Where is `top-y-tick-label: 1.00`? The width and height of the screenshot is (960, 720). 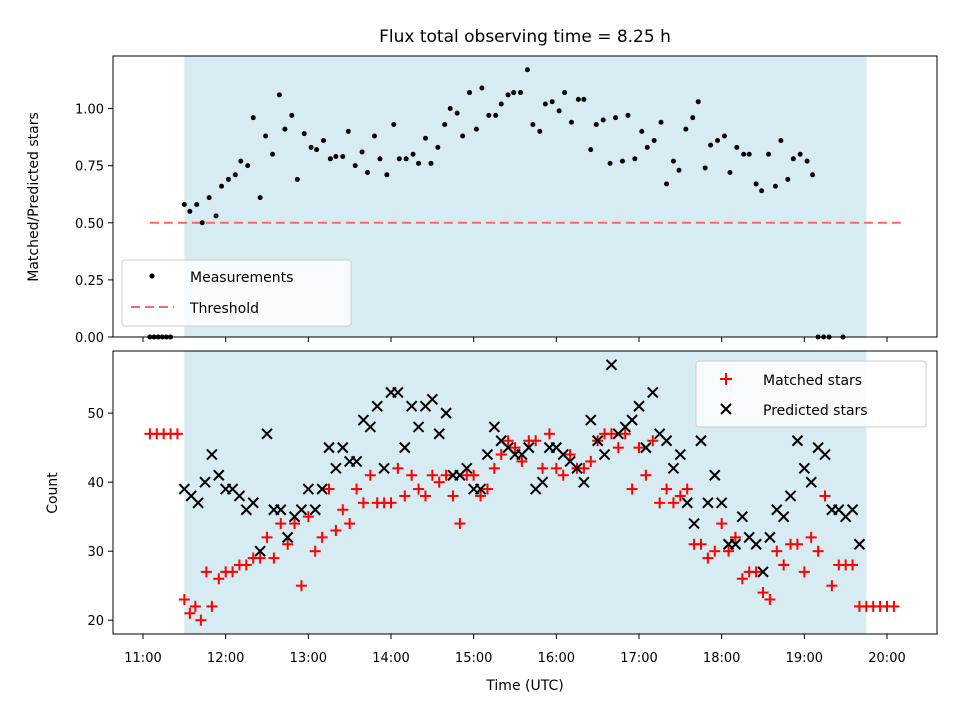
top-y-tick-label: 1.00 is located at coordinates (89, 110).